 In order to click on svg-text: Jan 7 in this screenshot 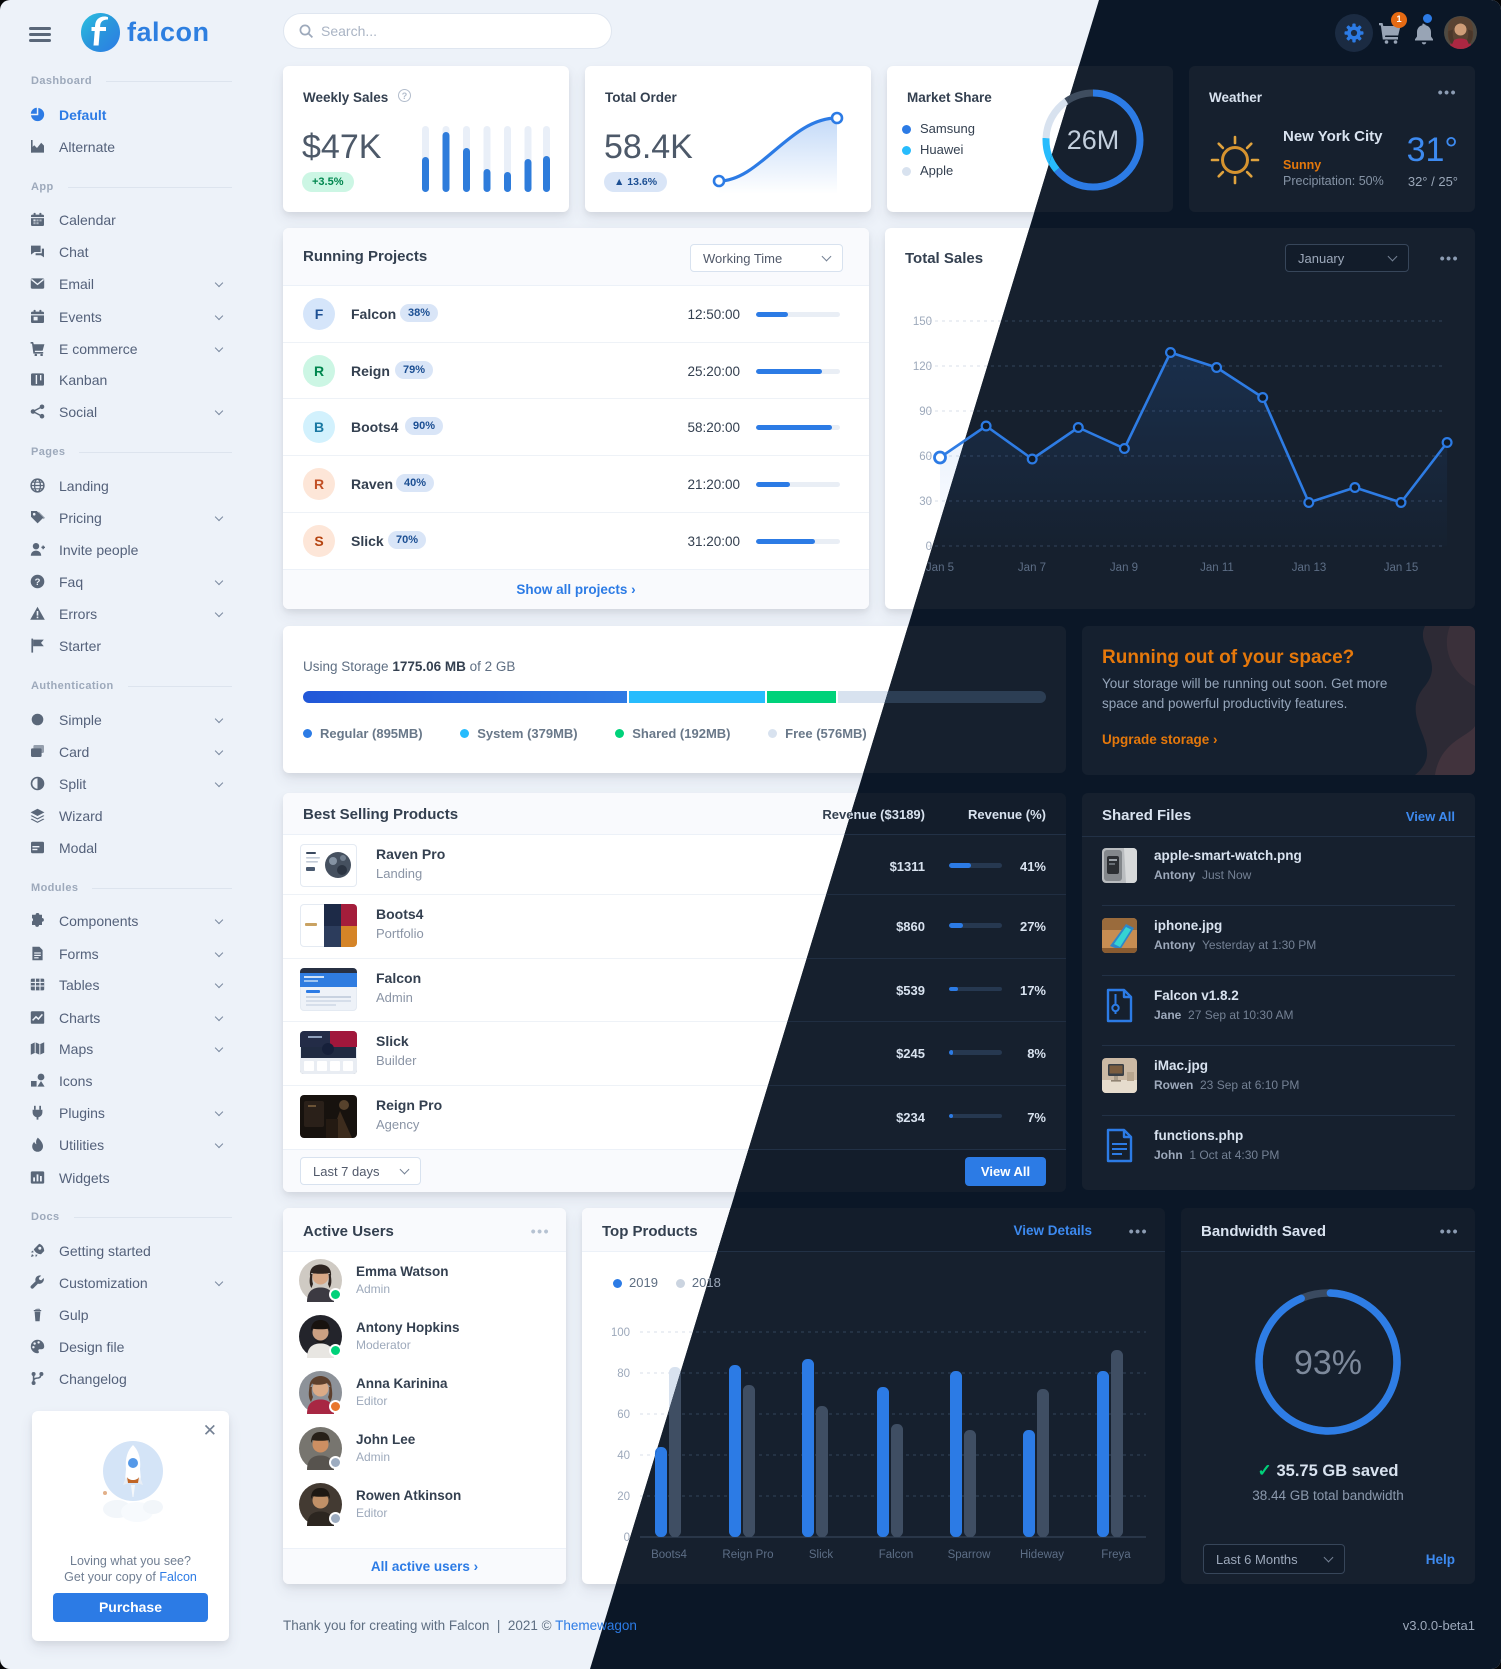, I will do `click(1032, 568)`.